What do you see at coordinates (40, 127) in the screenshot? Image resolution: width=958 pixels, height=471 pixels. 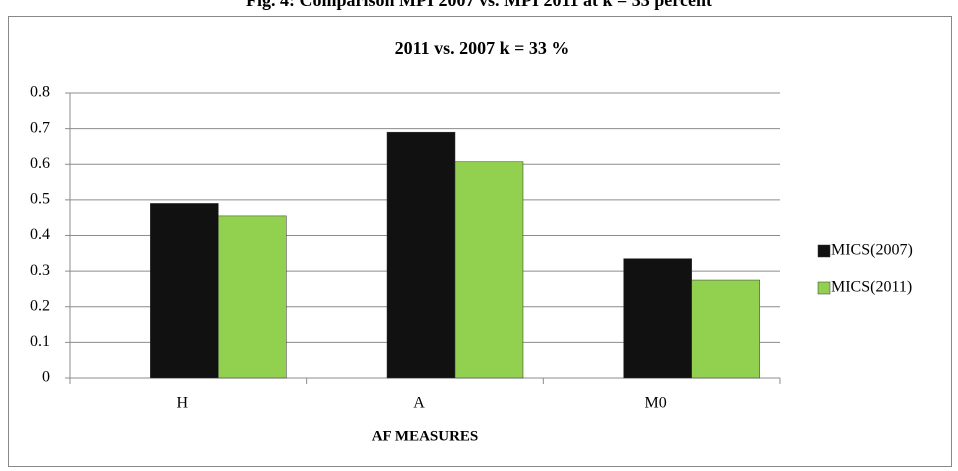 I see `y-tick-label: 0.7` at bounding box center [40, 127].